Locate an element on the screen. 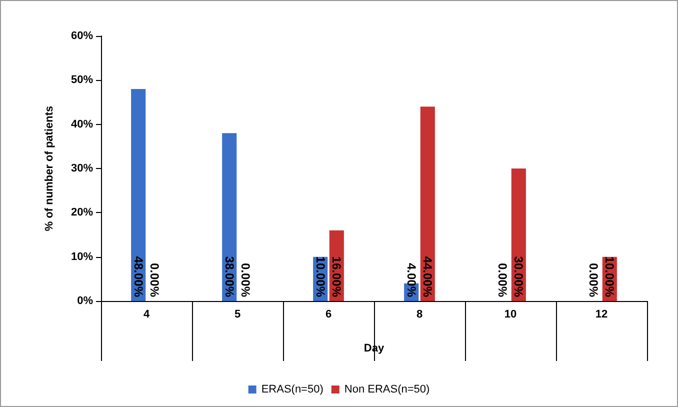  legend-label: Non ERAS(n=50) is located at coordinates (387, 390).